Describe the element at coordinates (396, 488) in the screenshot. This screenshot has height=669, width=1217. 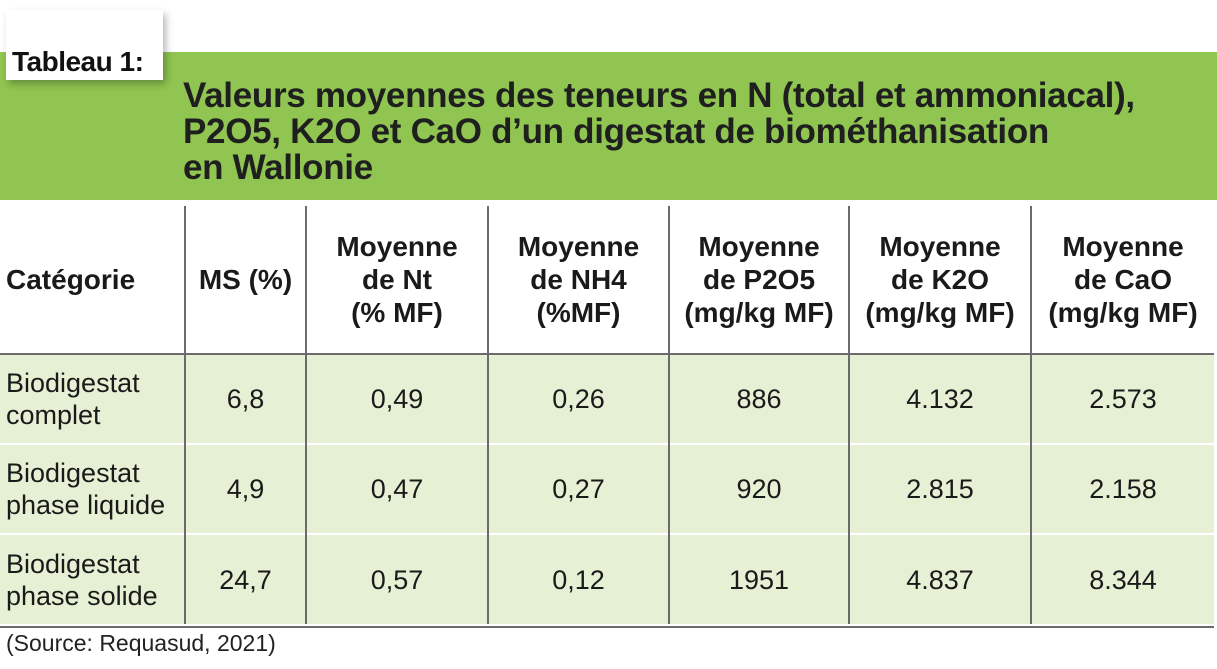
I see `cell-nt: 0,47` at that location.